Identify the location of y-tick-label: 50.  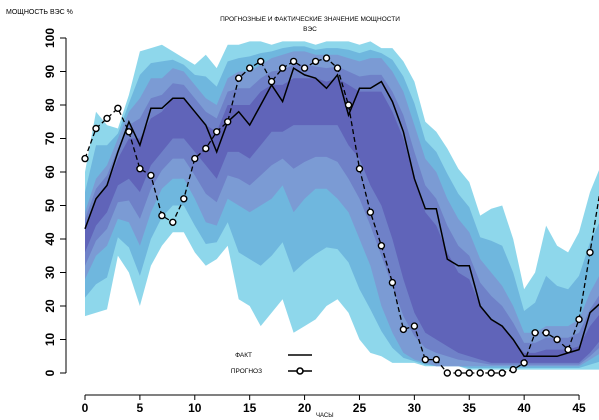
(50, 206).